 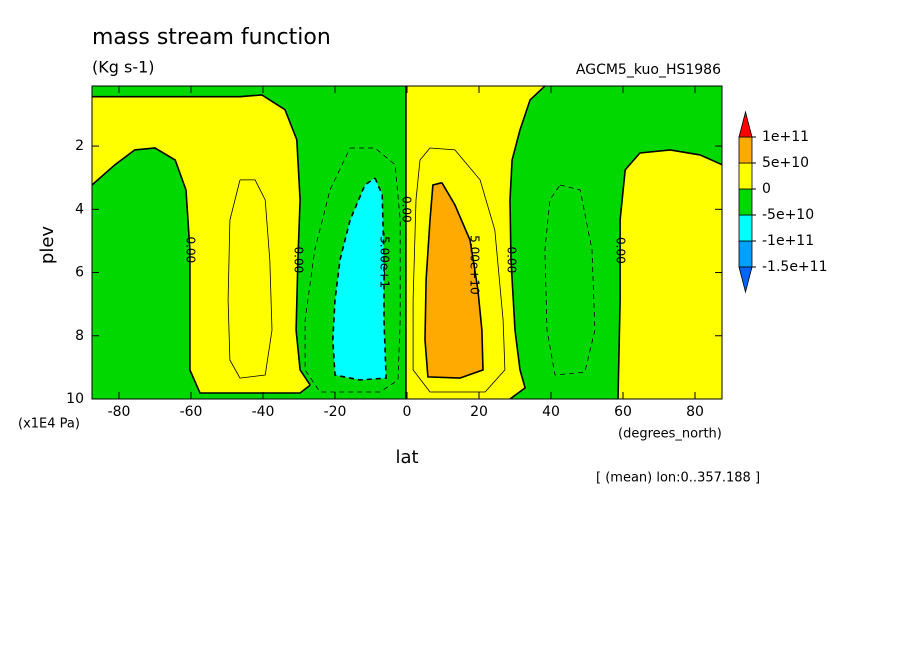 I want to click on x-tick-label: -20, so click(x=335, y=412).